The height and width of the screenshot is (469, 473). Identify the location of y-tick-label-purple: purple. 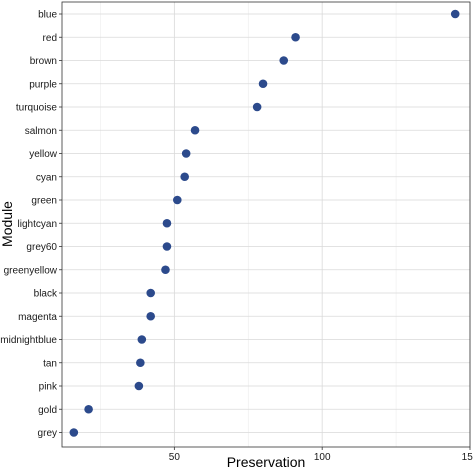
(43, 84).